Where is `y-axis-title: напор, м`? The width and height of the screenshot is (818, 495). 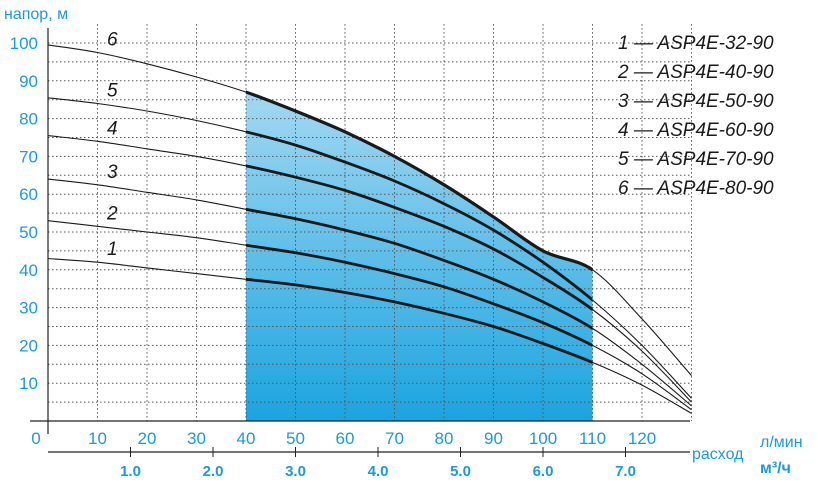
y-axis-title: напор, м is located at coordinates (36, 14).